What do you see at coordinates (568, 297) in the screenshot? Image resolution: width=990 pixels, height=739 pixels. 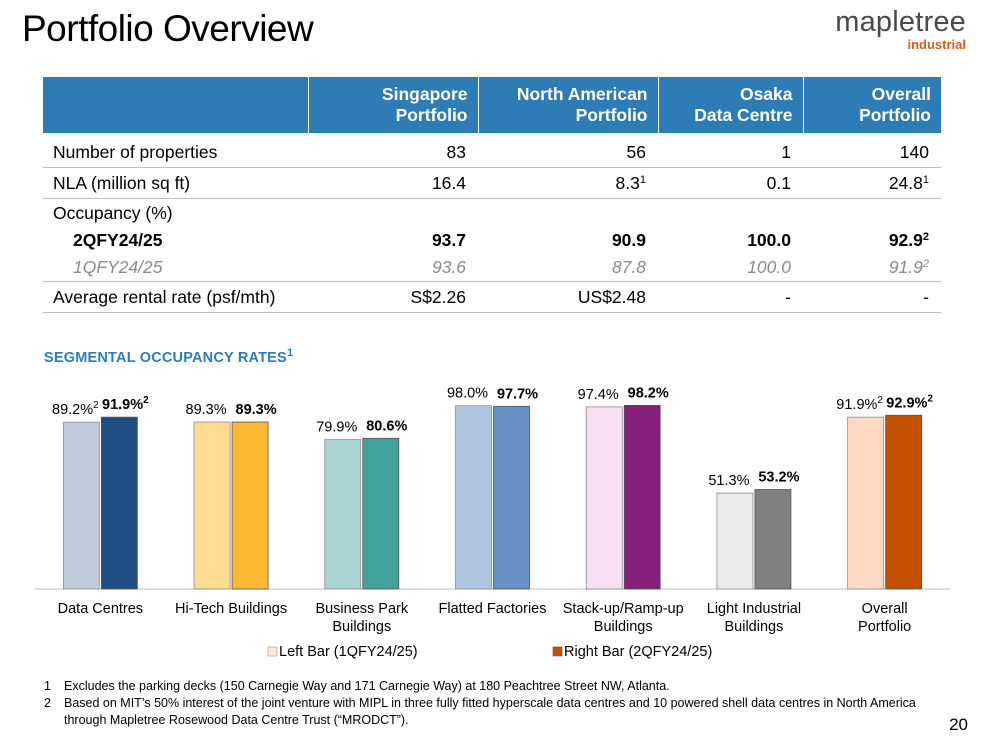 I see `cell-value: US$2.48` at bounding box center [568, 297].